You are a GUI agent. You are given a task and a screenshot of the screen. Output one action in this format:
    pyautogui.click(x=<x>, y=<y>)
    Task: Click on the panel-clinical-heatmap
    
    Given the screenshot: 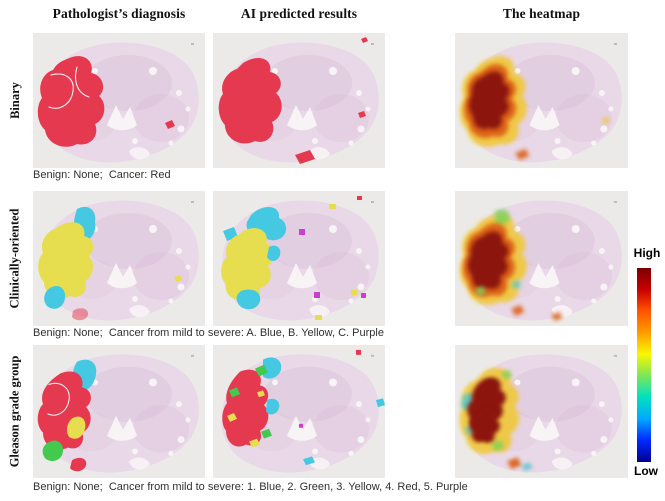 What is the action you would take?
    pyautogui.click(x=541, y=258)
    